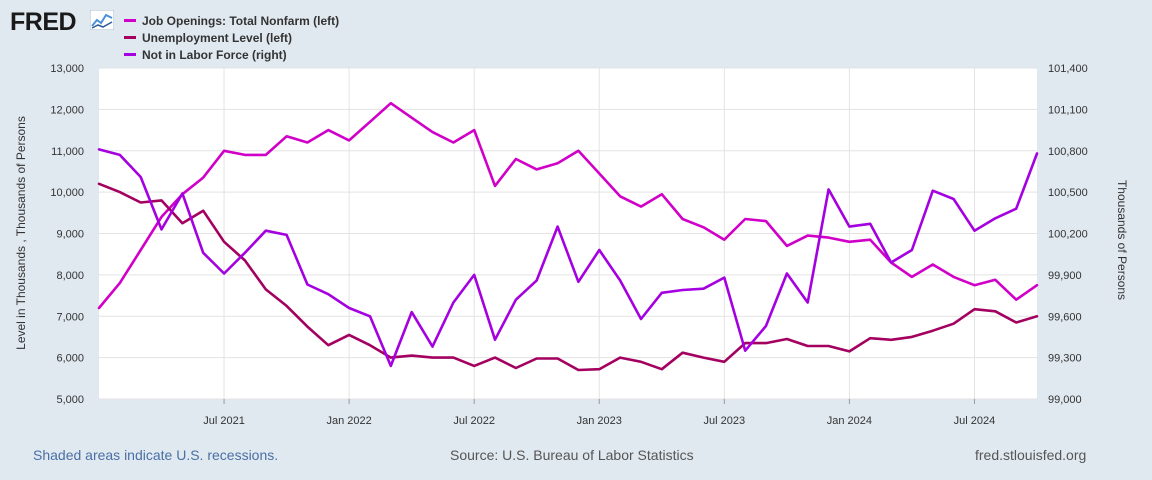  What do you see at coordinates (849, 421) in the screenshot?
I see `x-tick-label: Jan 2024` at bounding box center [849, 421].